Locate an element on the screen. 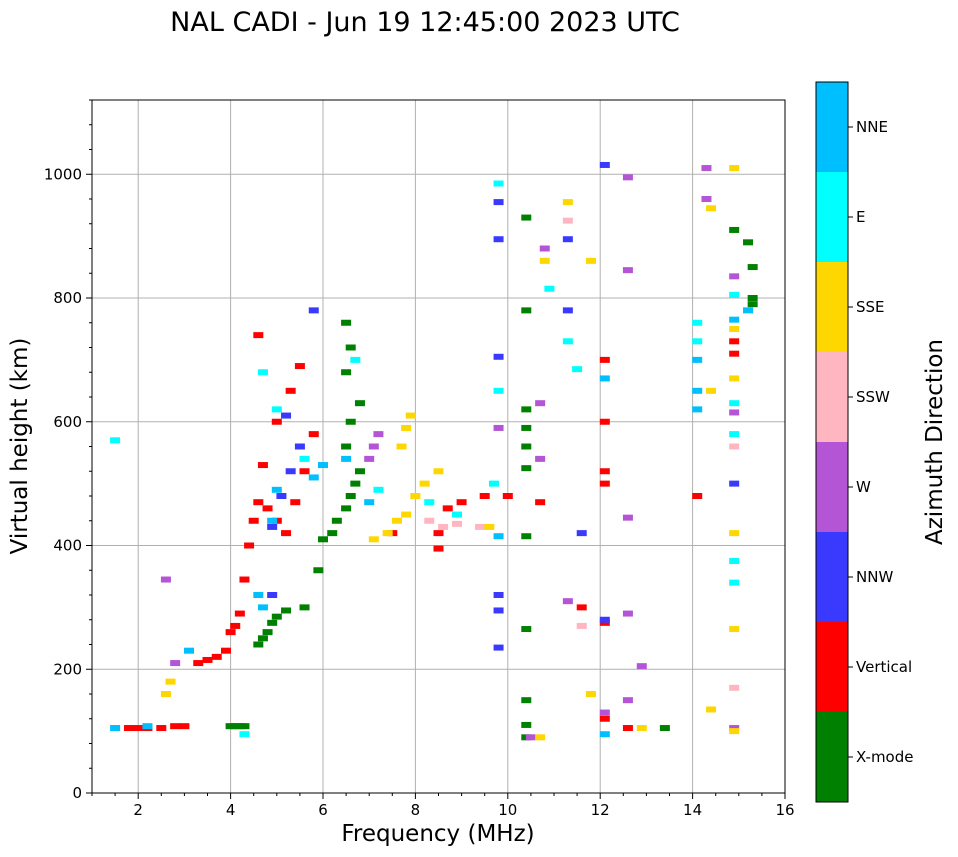  y-tick-label: 200 is located at coordinates (67, 669).